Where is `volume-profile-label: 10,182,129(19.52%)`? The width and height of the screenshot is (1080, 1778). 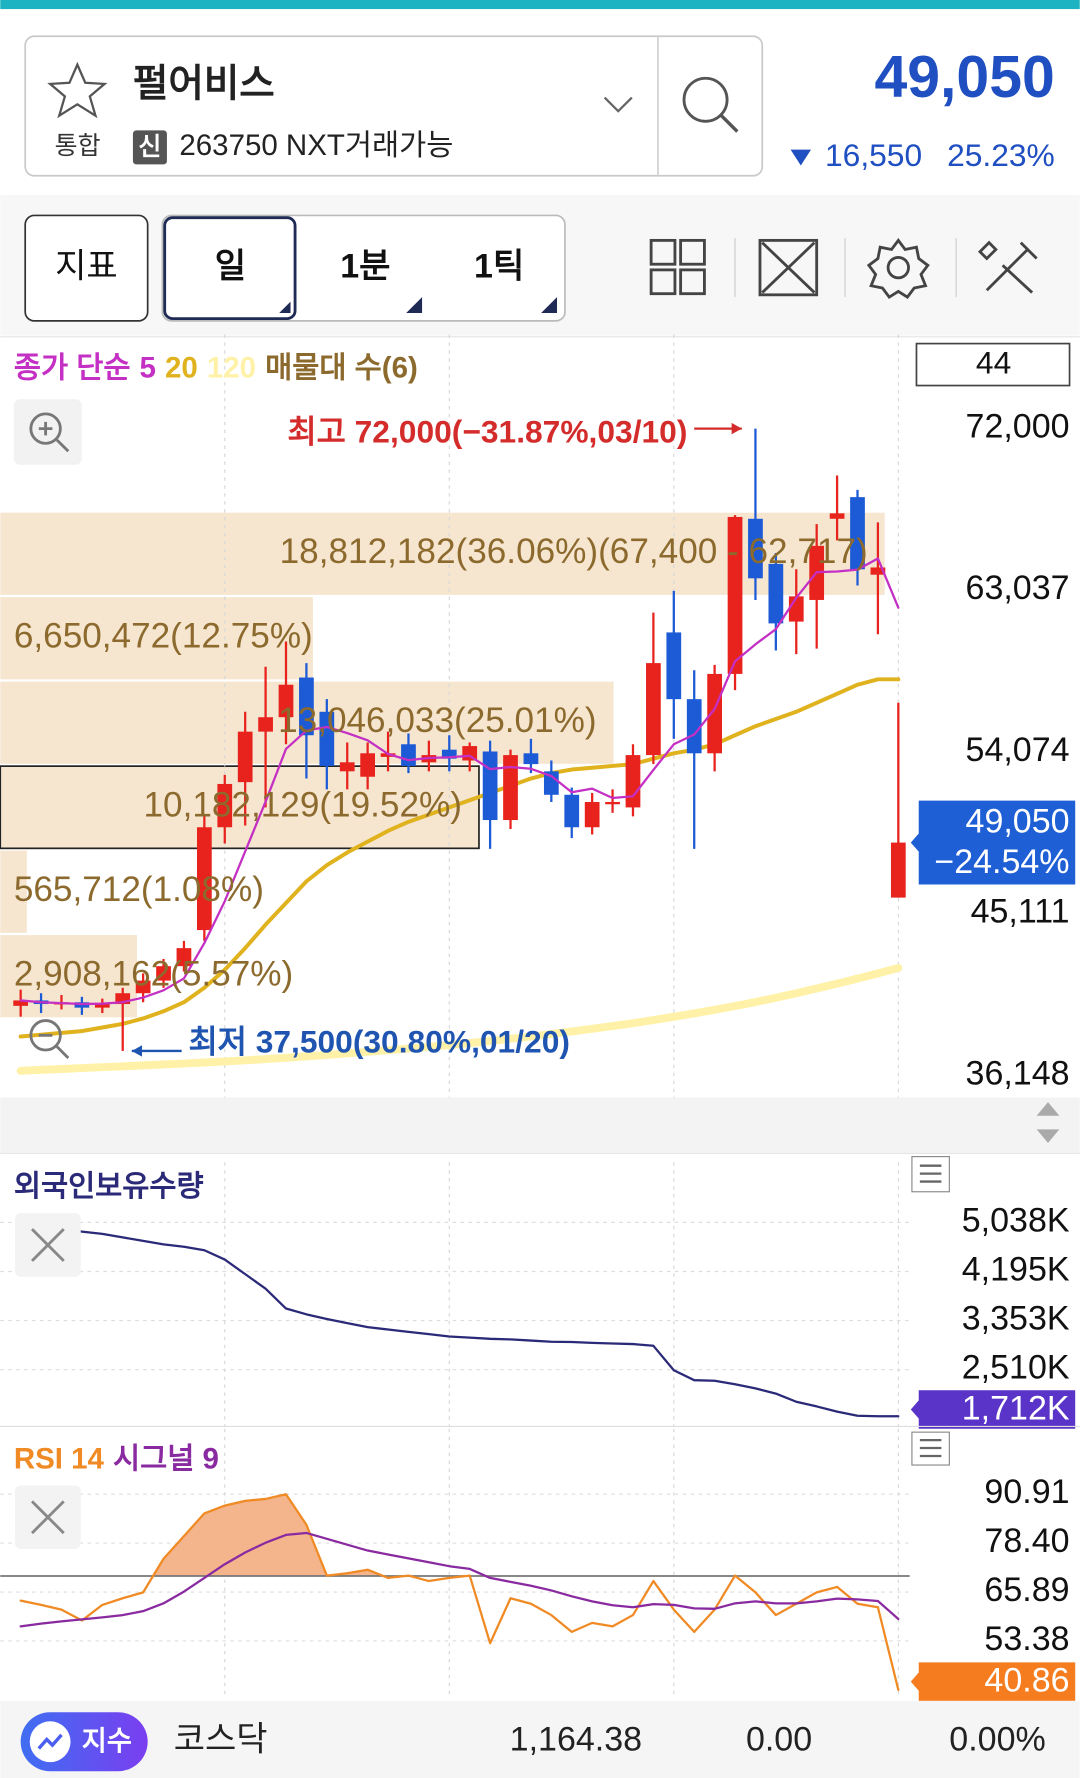
volume-profile-label: 10,182,129(19.52%) is located at coordinates (302, 805).